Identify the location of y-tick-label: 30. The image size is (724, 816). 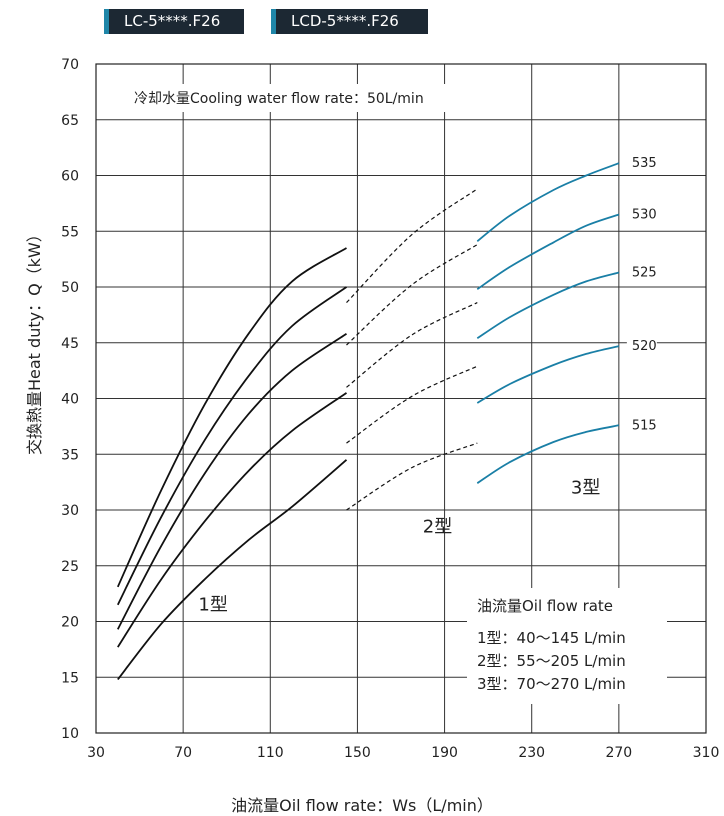
(70, 511).